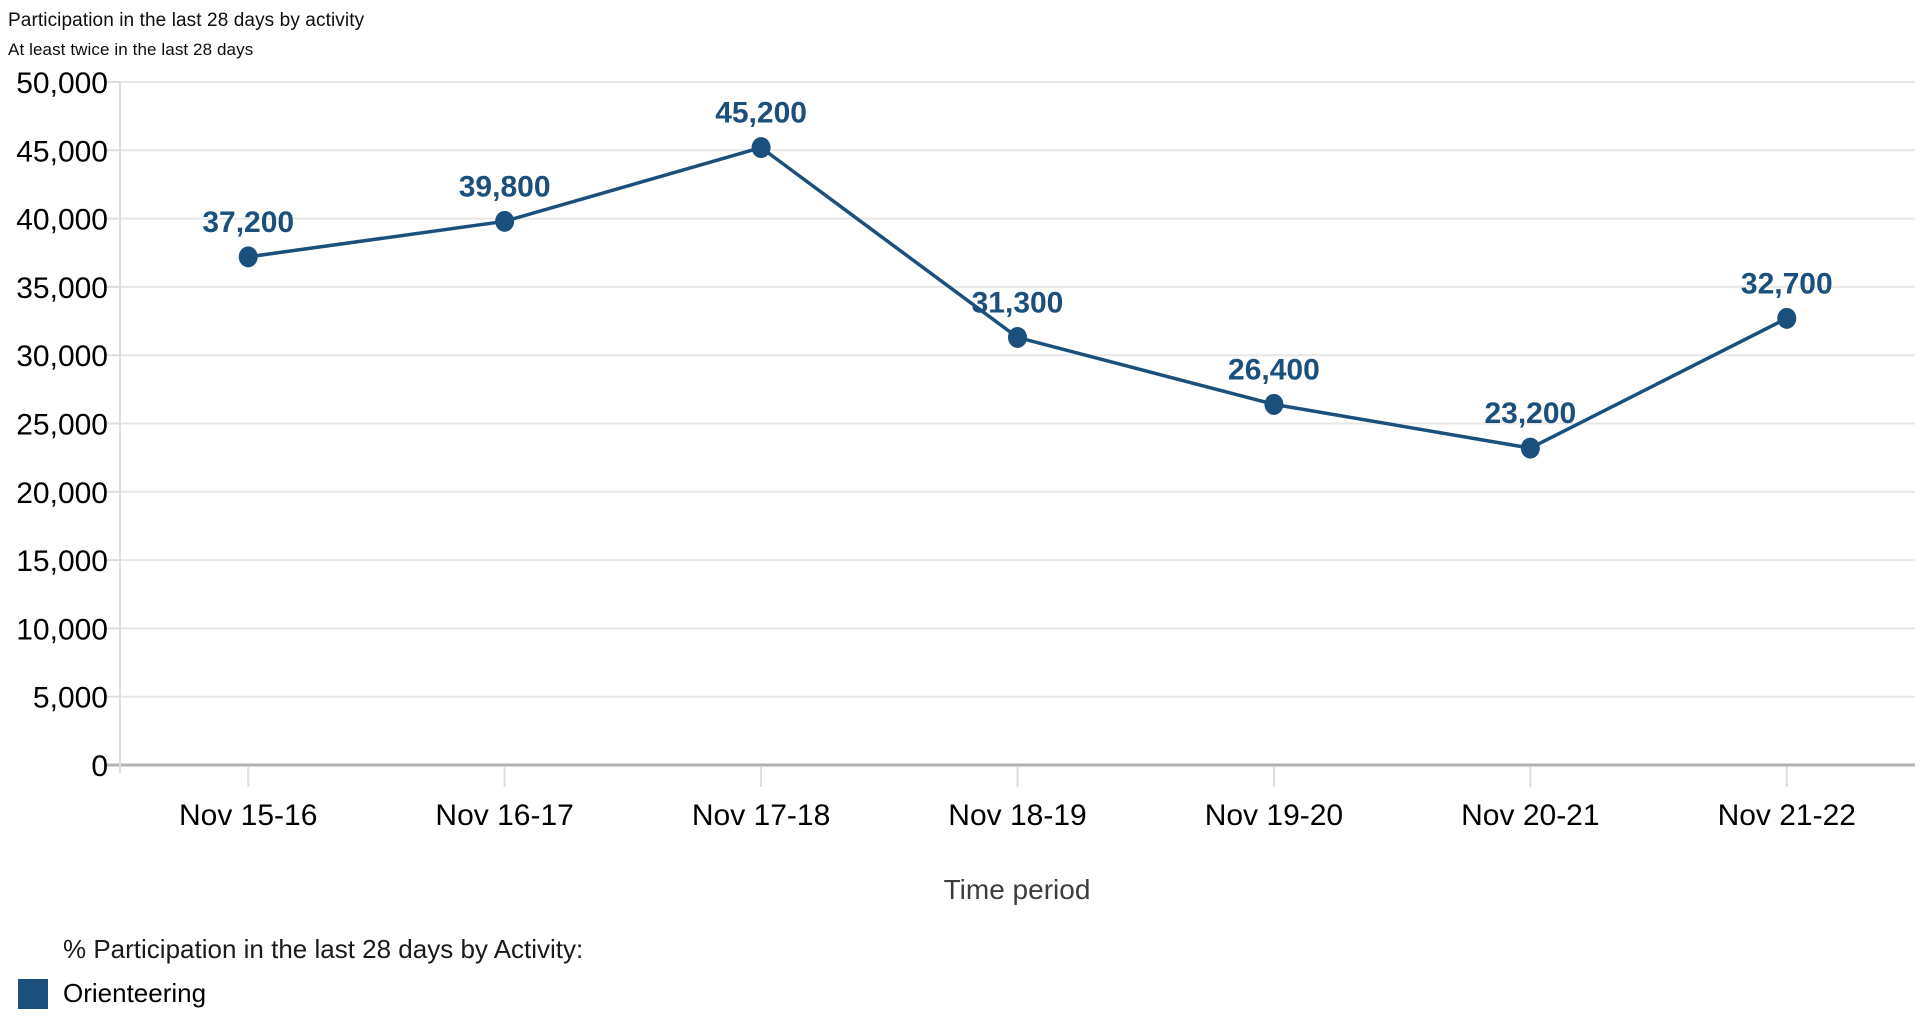 The height and width of the screenshot is (1026, 1920). I want to click on data-point-label: 32,700, so click(1787, 283).